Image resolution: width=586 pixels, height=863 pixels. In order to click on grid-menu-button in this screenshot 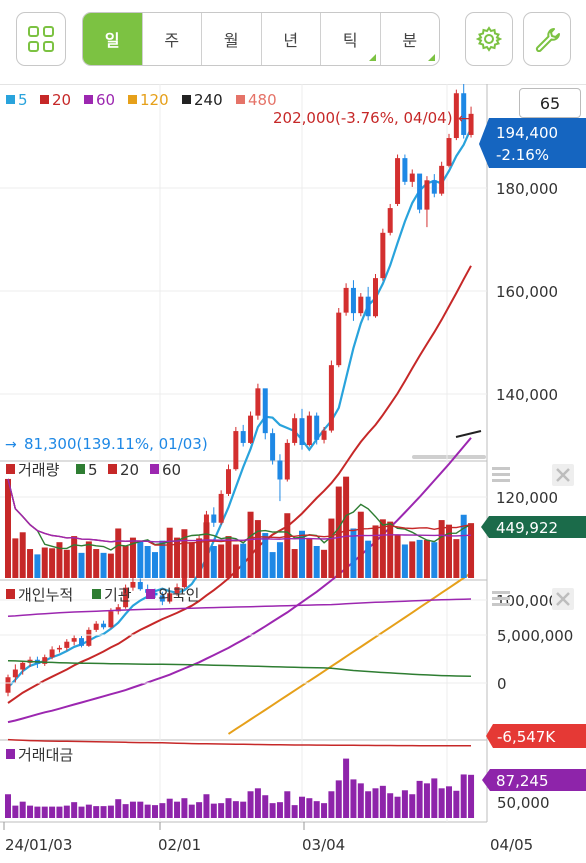, I will do `click(41, 39)`.